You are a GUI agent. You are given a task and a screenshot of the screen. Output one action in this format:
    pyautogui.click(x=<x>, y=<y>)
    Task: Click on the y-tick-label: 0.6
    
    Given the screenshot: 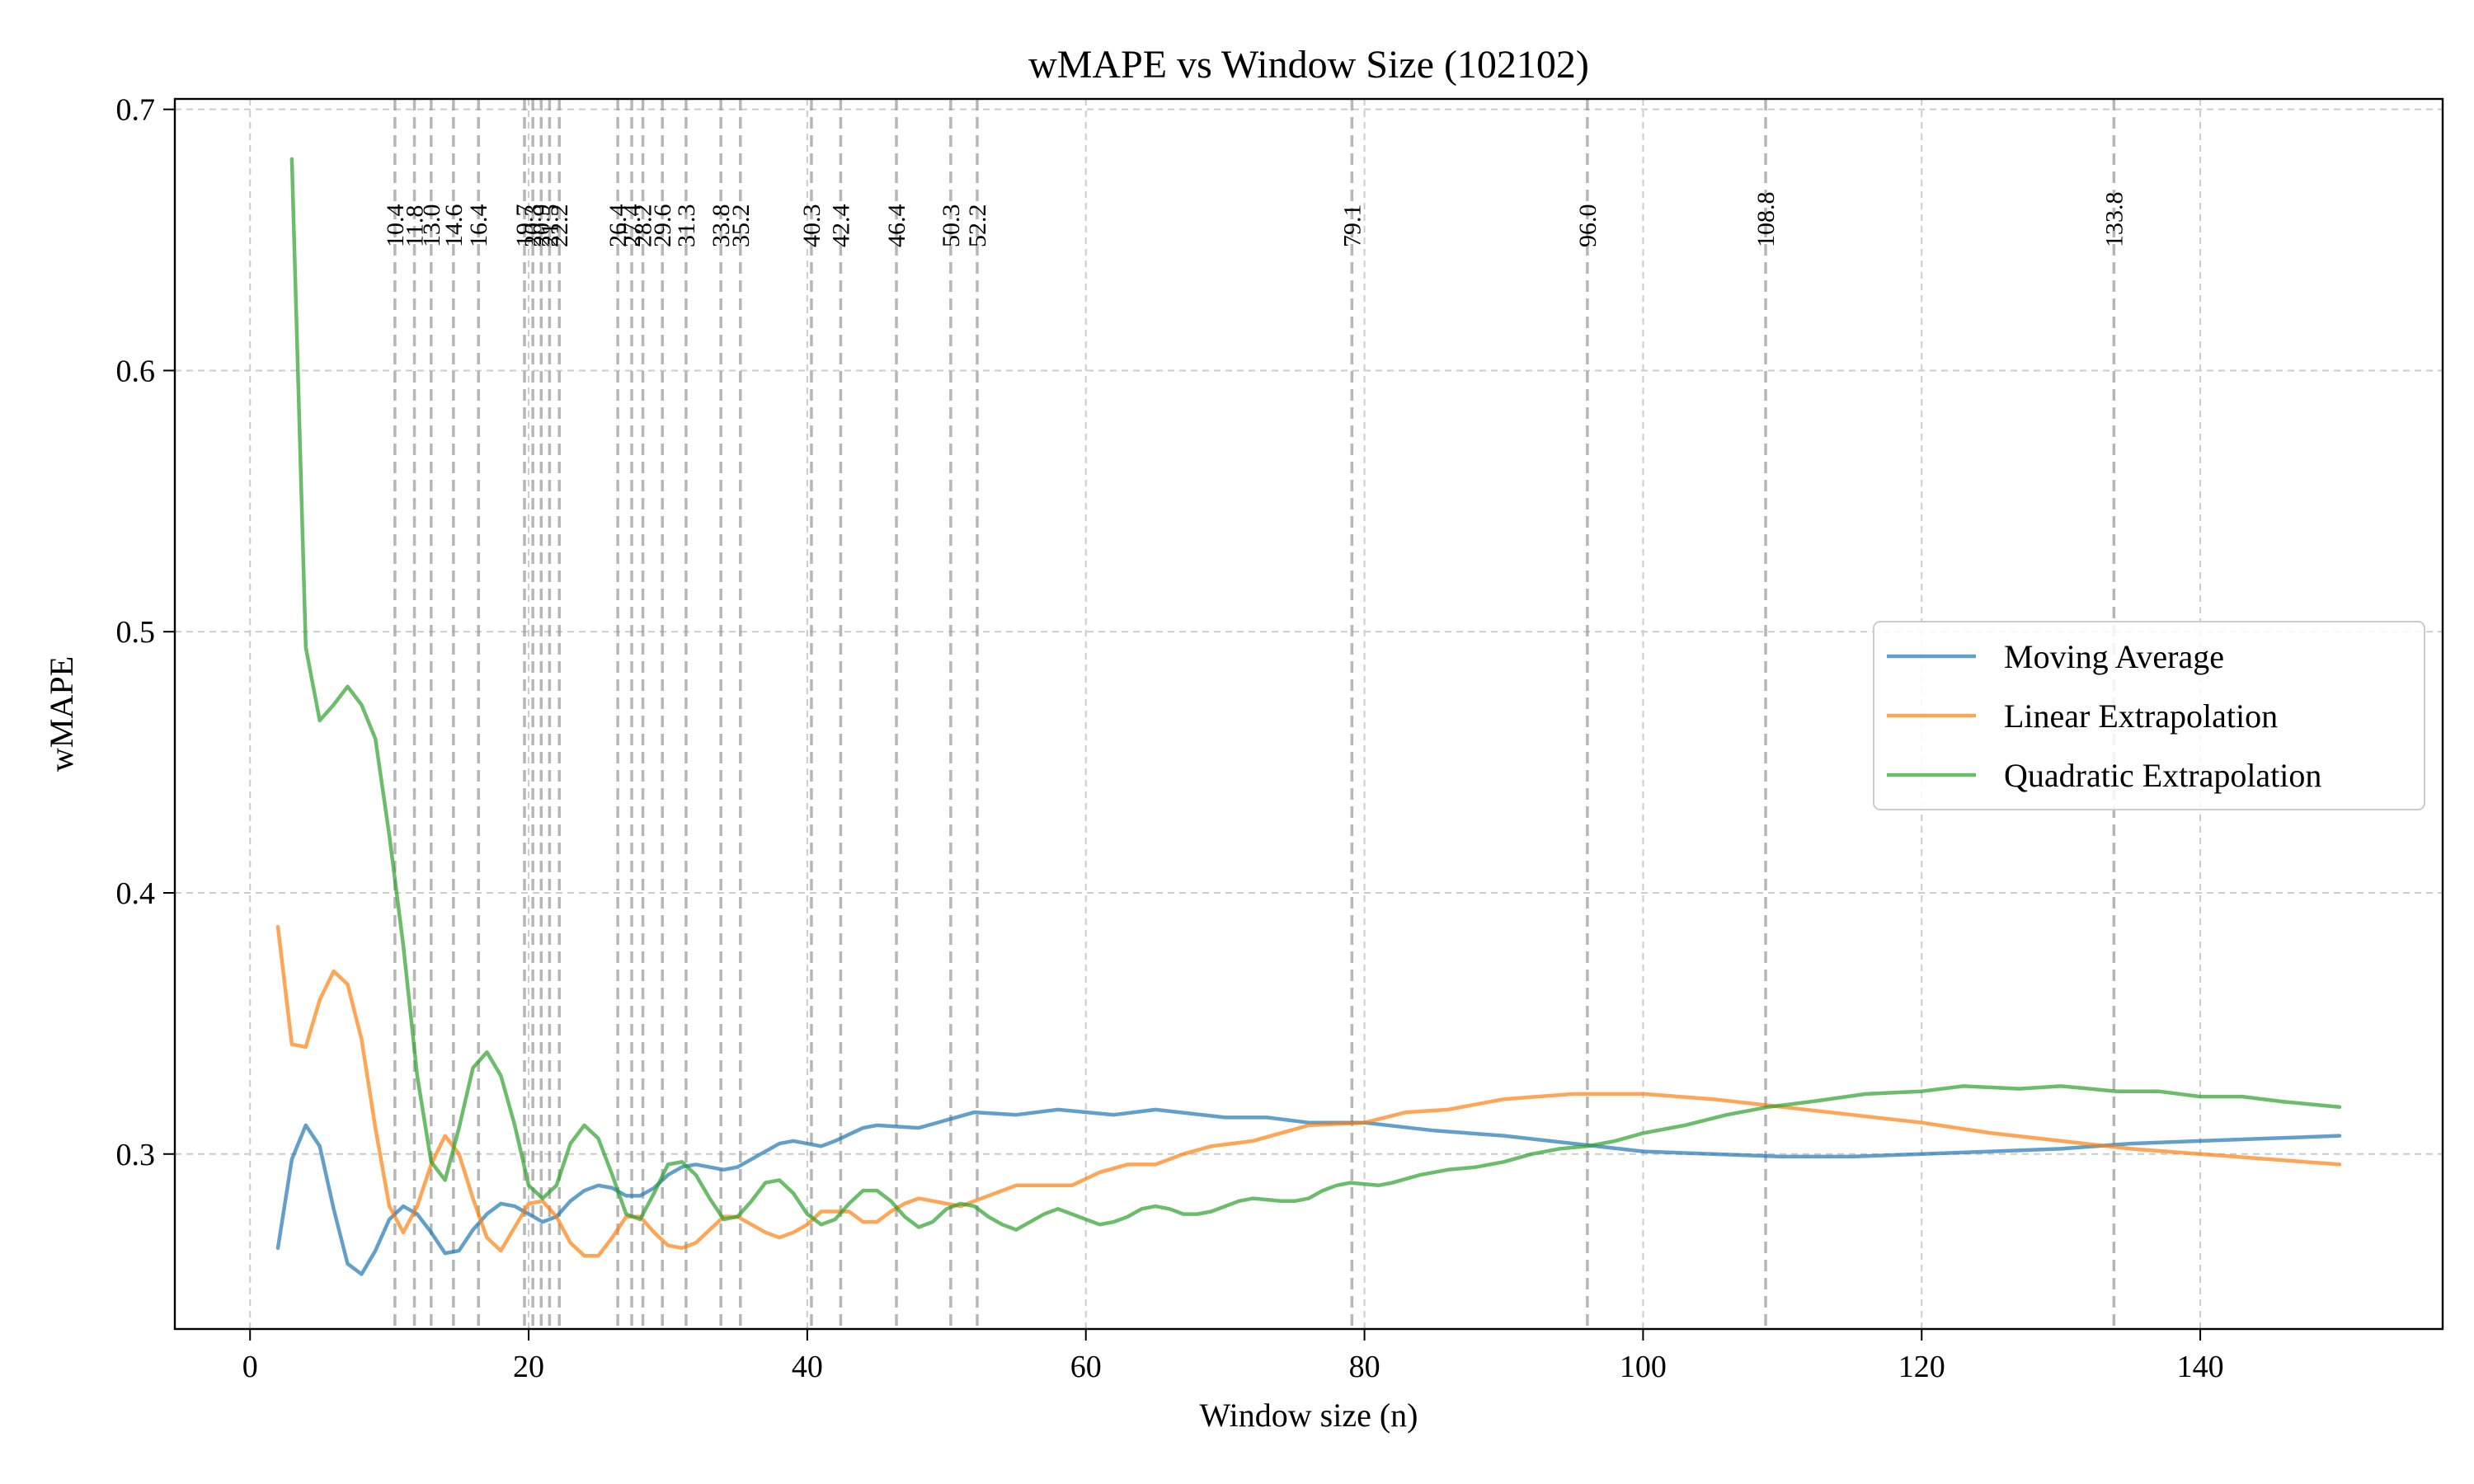 What is the action you would take?
    pyautogui.click(x=136, y=371)
    